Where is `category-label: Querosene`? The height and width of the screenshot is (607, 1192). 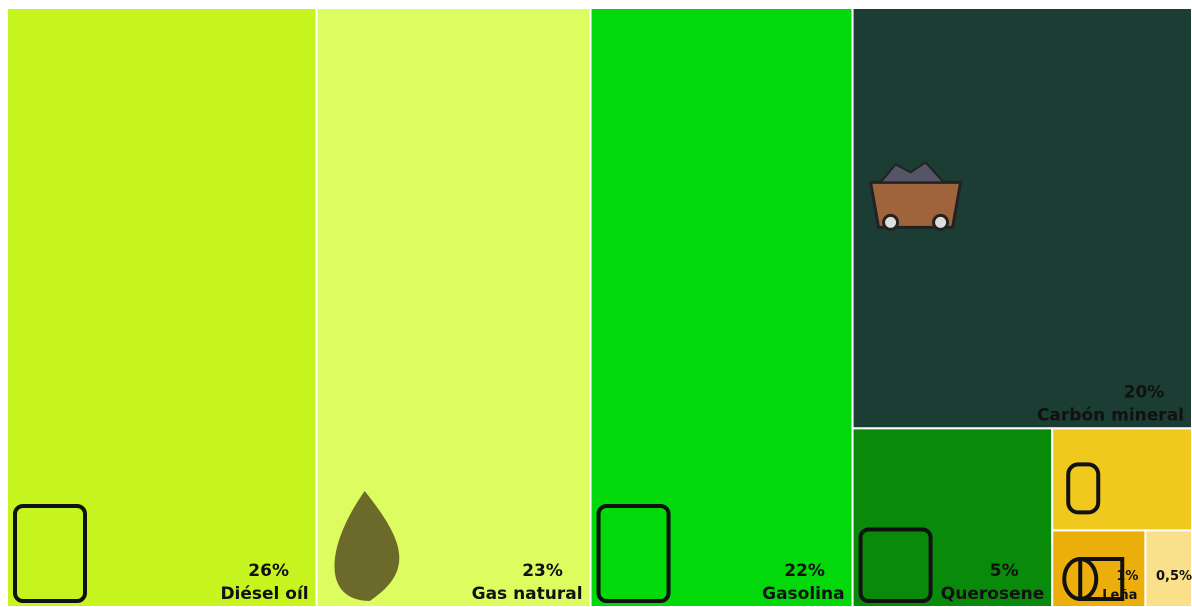
category-label: Querosene is located at coordinates (992, 594).